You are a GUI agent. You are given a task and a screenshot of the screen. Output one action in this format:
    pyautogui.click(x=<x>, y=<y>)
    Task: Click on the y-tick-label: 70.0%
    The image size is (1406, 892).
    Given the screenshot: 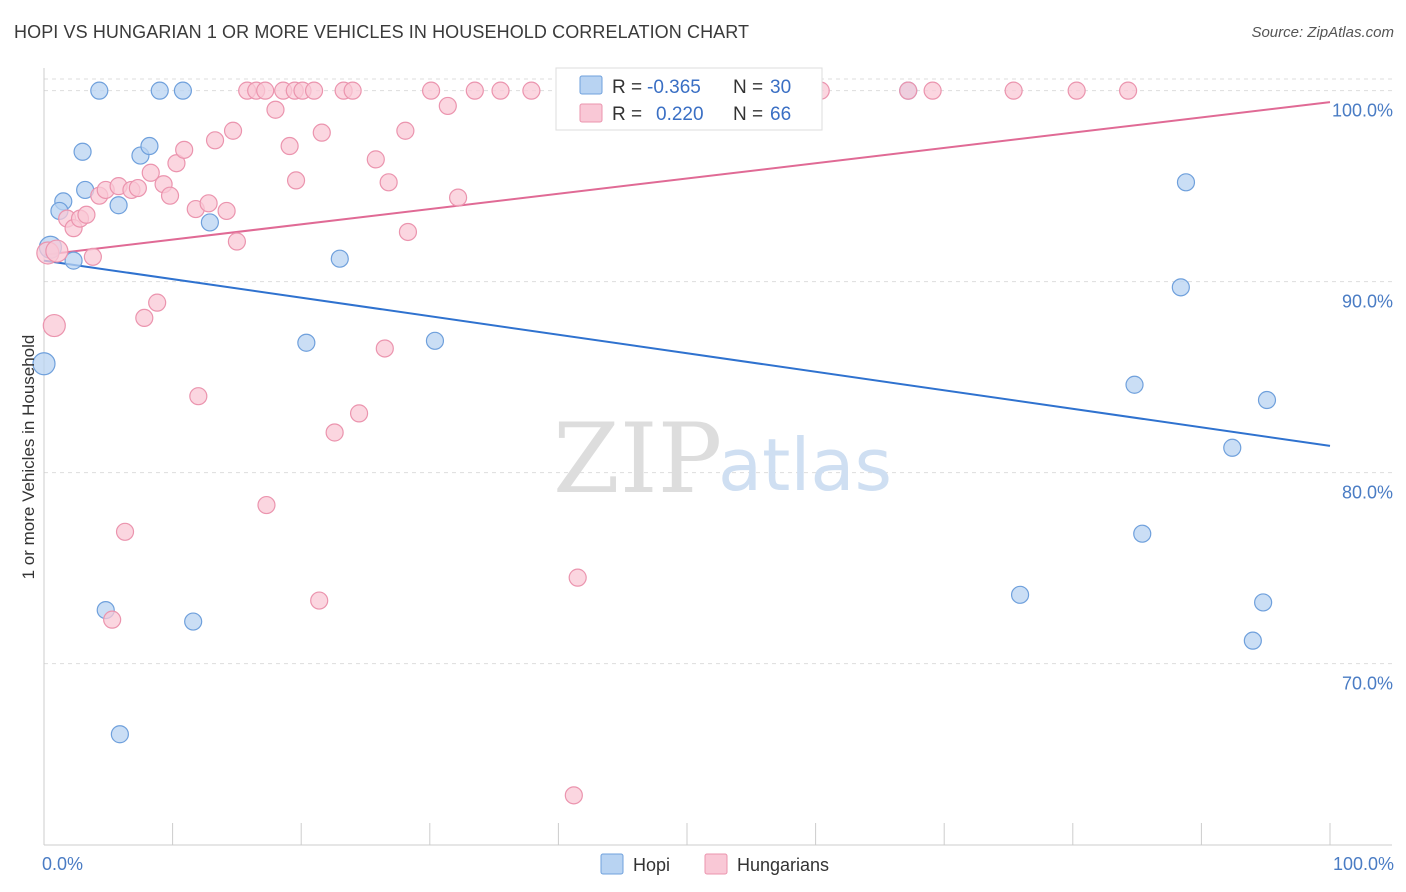 What is the action you would take?
    pyautogui.click(x=1367, y=684)
    